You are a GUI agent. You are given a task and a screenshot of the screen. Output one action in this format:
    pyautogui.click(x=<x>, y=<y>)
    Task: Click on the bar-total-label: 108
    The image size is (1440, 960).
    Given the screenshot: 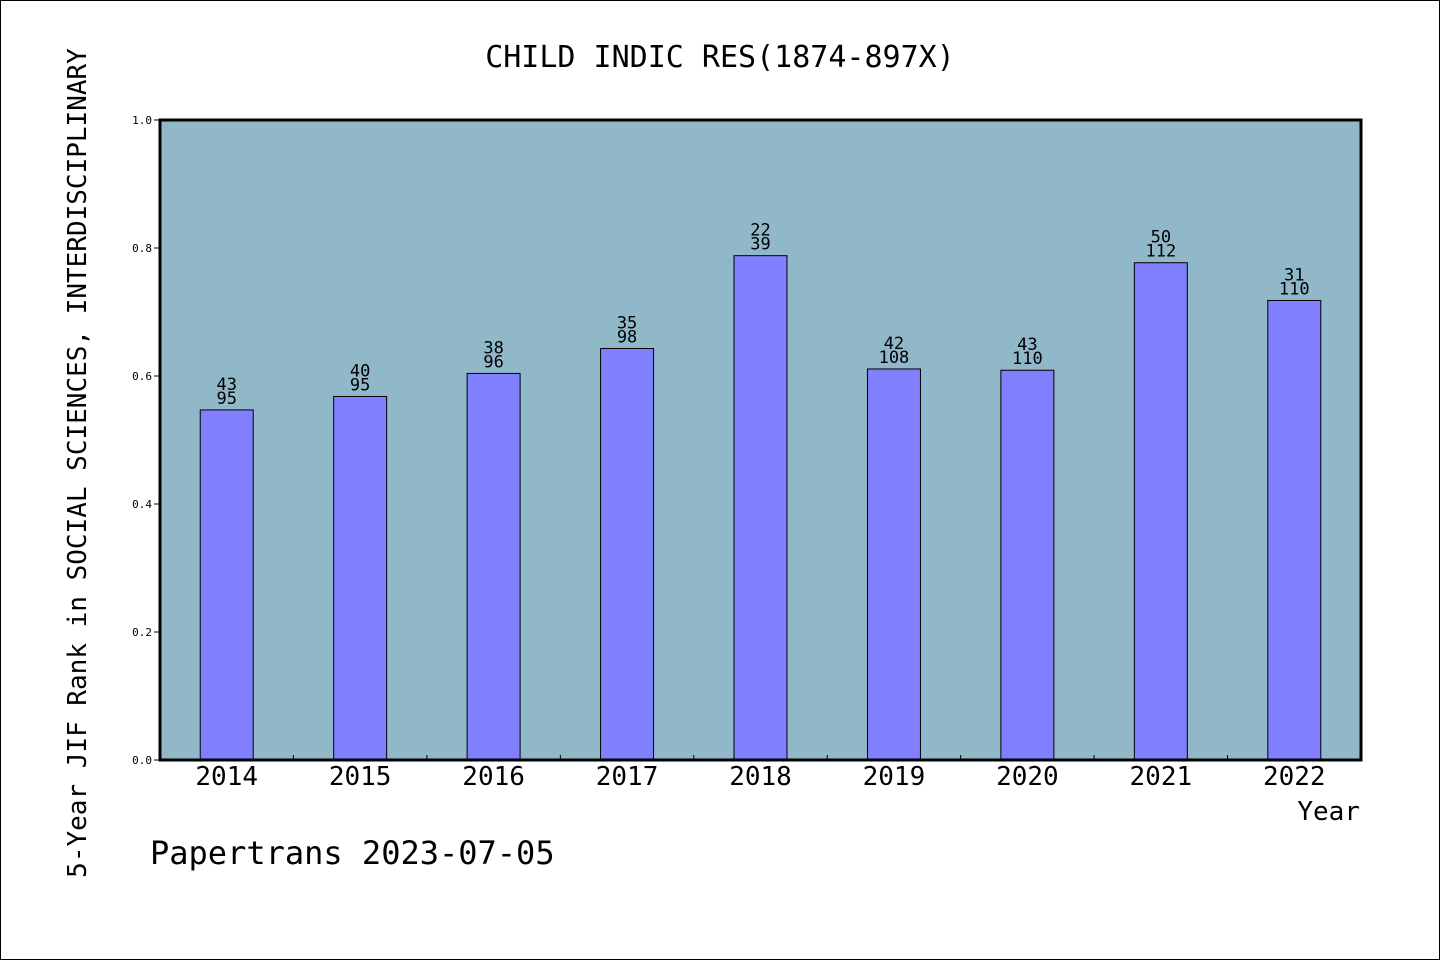 What is the action you would take?
    pyautogui.click(x=894, y=358)
    